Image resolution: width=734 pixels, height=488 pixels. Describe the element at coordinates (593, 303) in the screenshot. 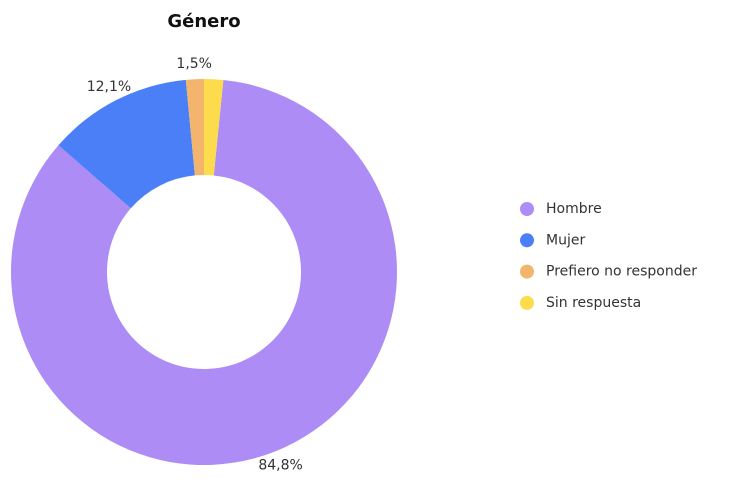

I see `legend-label: Sin respuesta` at that location.